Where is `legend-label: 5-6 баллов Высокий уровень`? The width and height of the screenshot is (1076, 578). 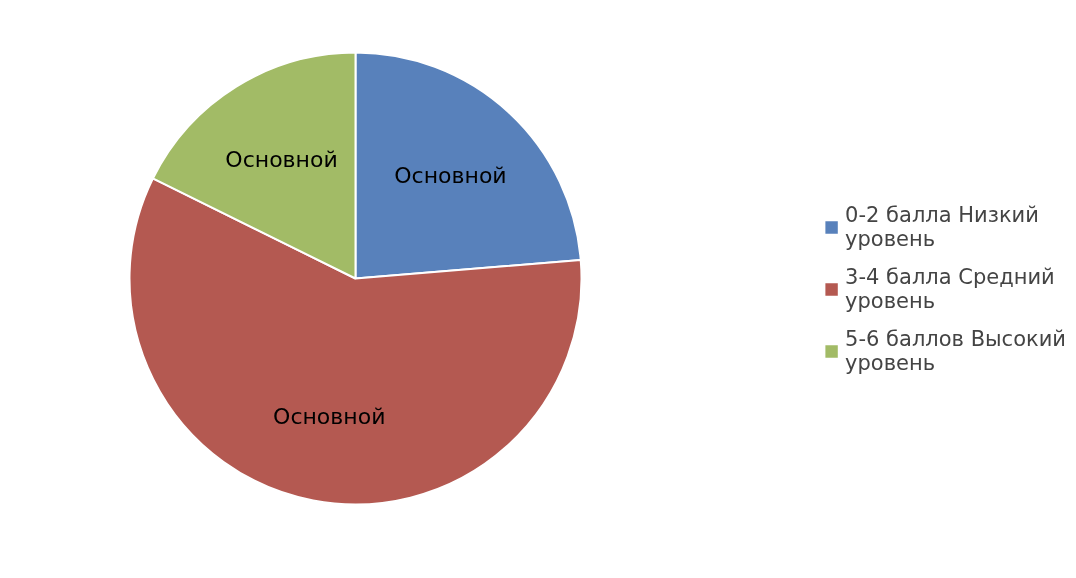 legend-label: 5-6 баллов Высокий уровень is located at coordinates (955, 351).